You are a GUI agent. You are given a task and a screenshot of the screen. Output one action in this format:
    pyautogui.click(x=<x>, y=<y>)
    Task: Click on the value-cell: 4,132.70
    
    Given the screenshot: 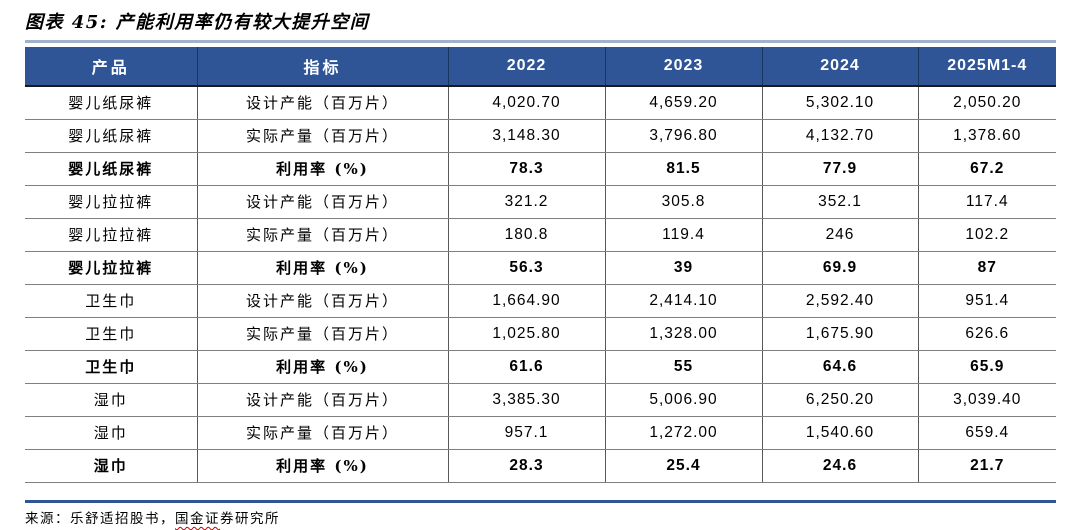 What is the action you would take?
    pyautogui.click(x=840, y=136)
    